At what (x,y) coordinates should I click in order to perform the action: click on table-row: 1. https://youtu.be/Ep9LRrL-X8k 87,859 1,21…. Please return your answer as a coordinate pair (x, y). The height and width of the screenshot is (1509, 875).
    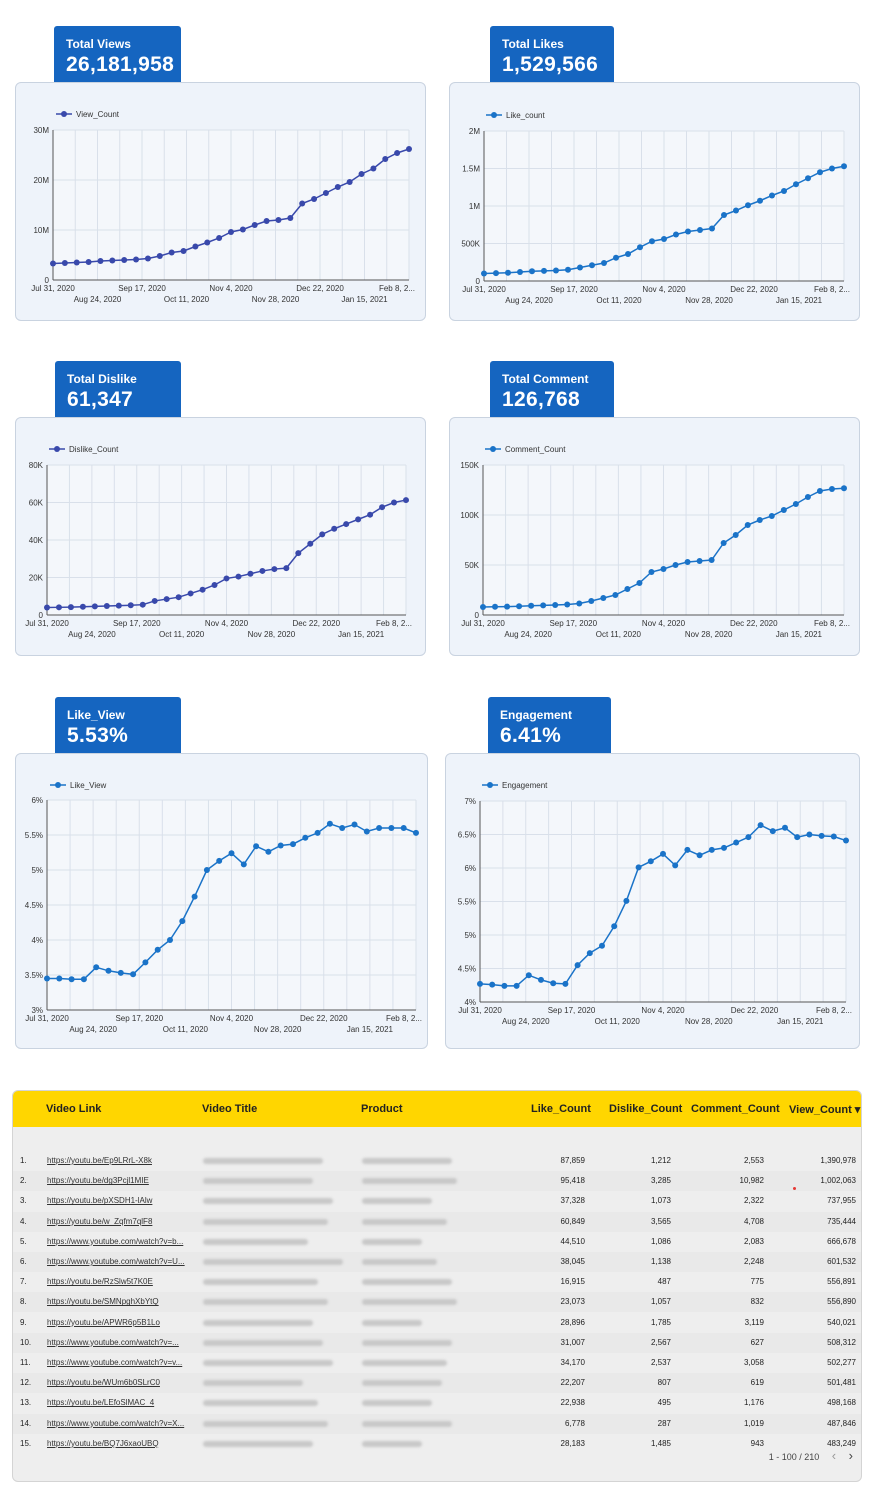
    Looking at the image, I should click on (437, 1161).